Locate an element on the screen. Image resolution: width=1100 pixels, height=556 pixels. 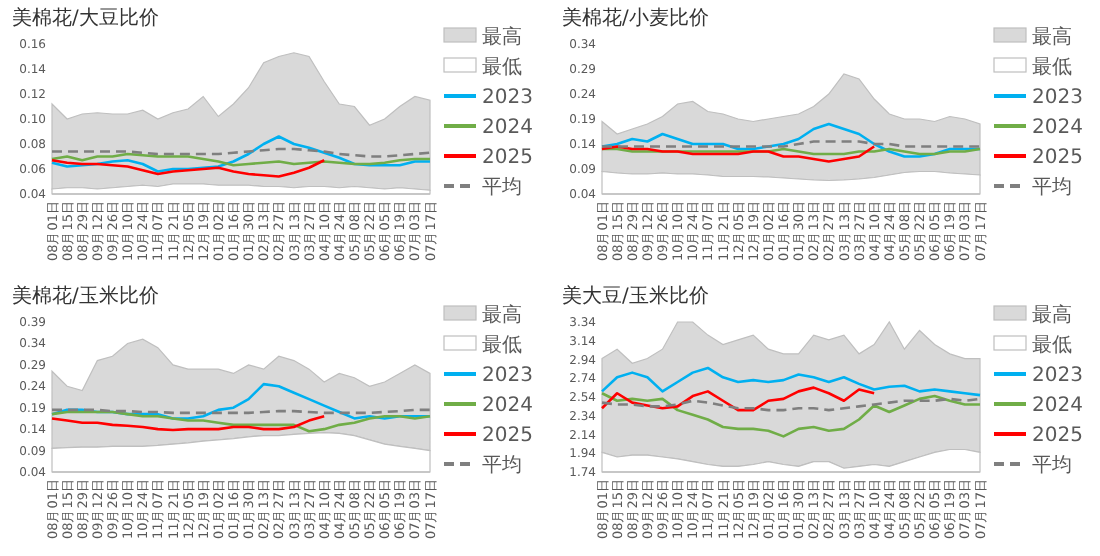
chart-title: 美棉花/小麦比价 is located at coordinates (635, 18).